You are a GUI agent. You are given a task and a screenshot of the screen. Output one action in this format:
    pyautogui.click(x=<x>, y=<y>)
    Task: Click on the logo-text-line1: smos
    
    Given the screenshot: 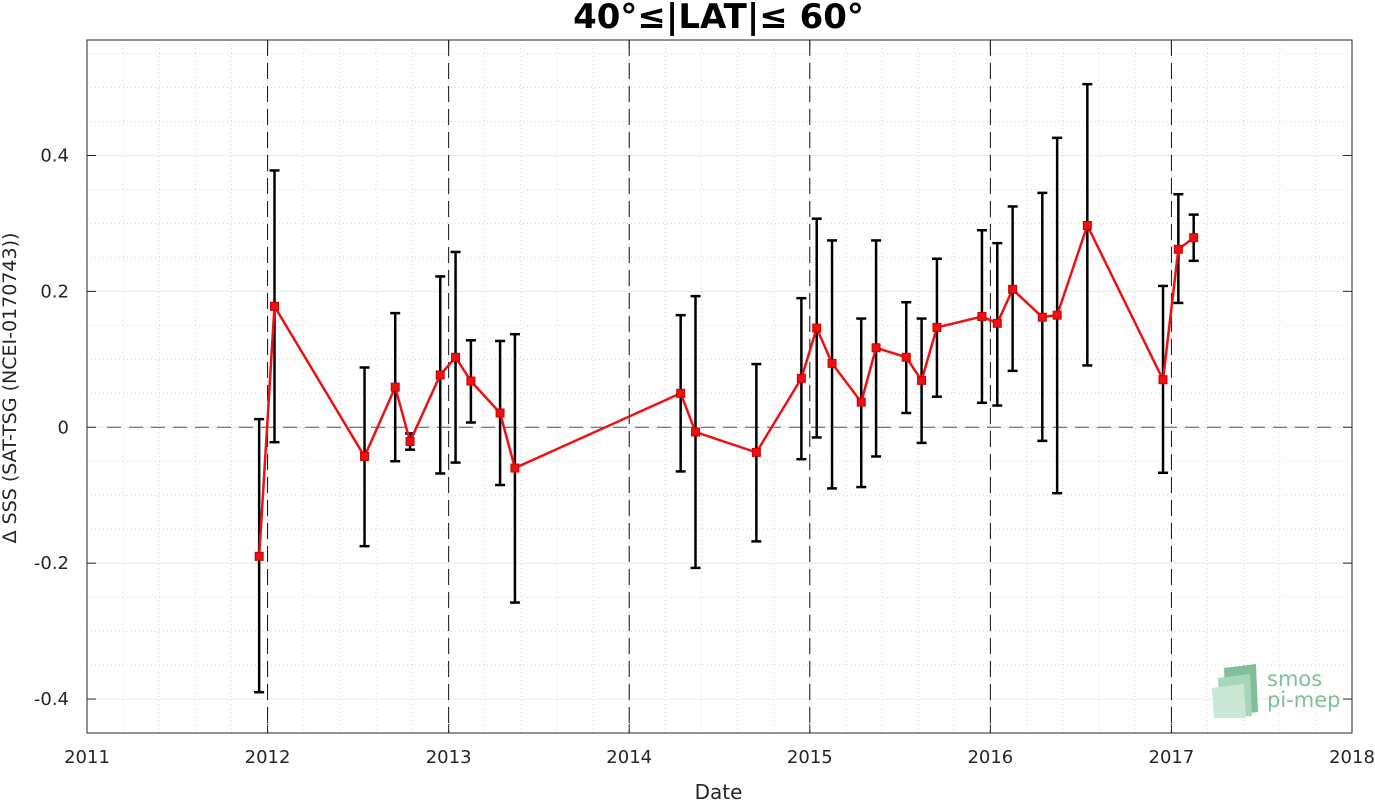 What is the action you would take?
    pyautogui.click(x=1294, y=679)
    